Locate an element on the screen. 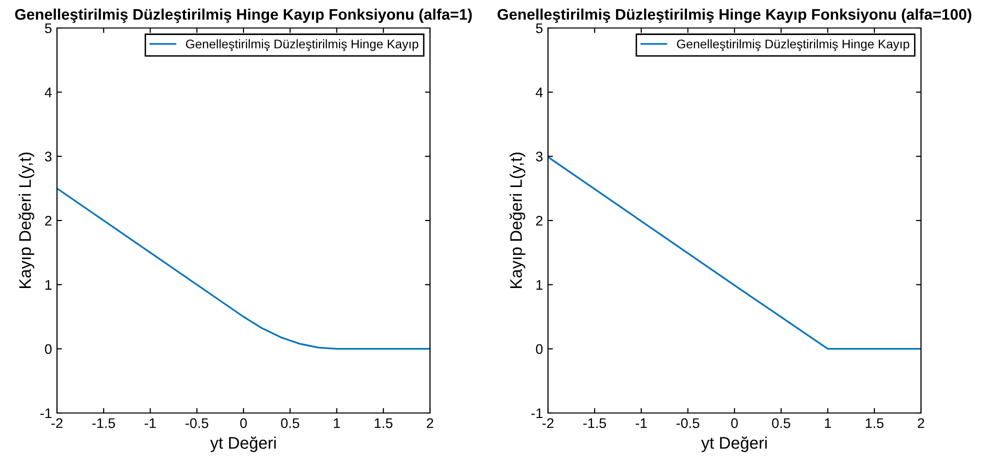 This screenshot has height=466, width=982. chart-title: Genelleştirilmiş Düzleştirilmiş Hinge Kayıp Fonksiyonu (alfa=1) is located at coordinates (243, 15).